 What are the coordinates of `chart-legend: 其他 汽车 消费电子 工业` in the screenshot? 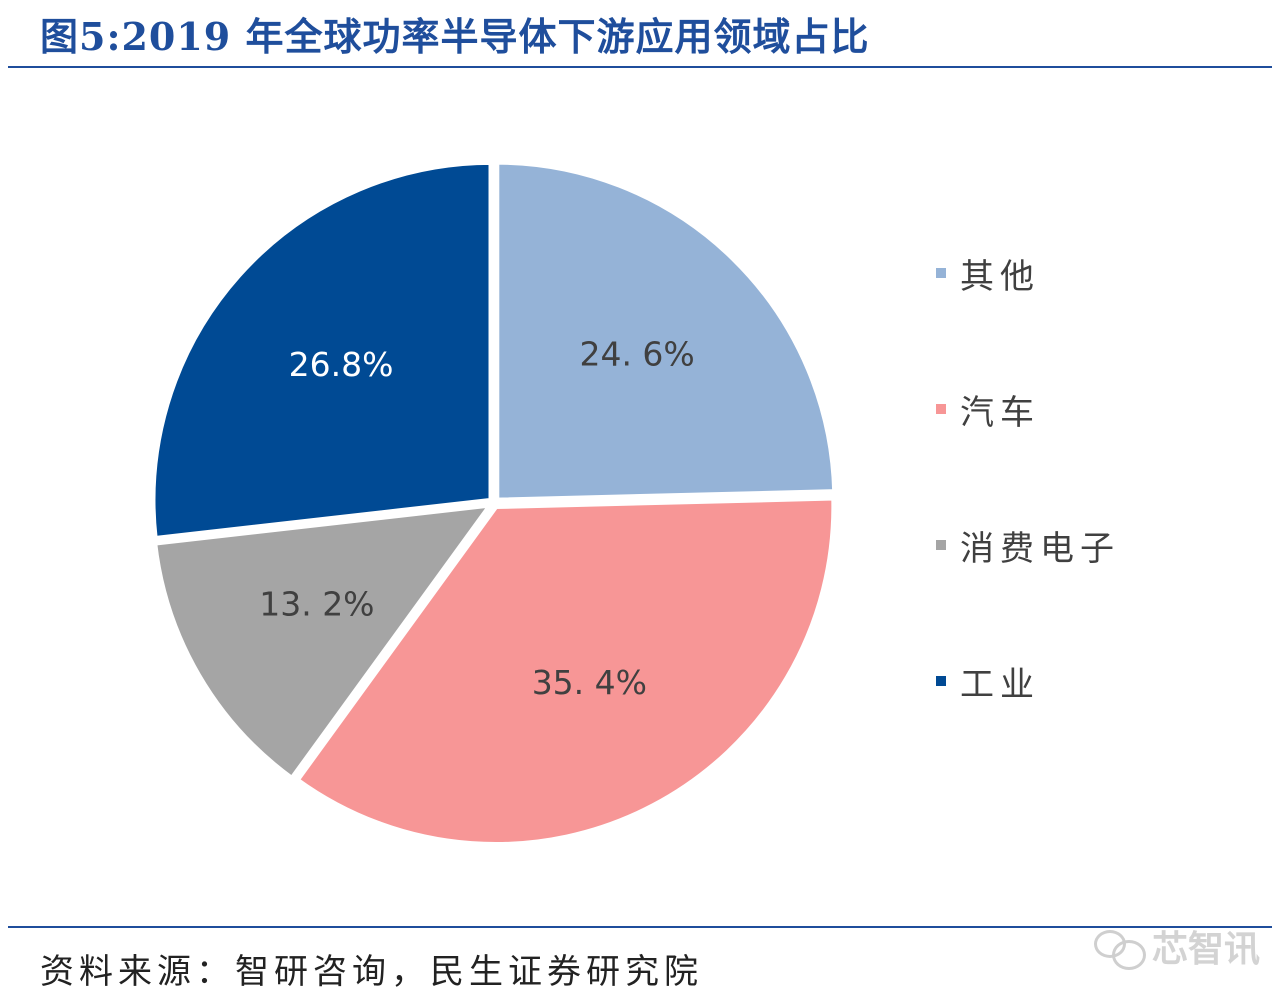 It's located at (1028, 522).